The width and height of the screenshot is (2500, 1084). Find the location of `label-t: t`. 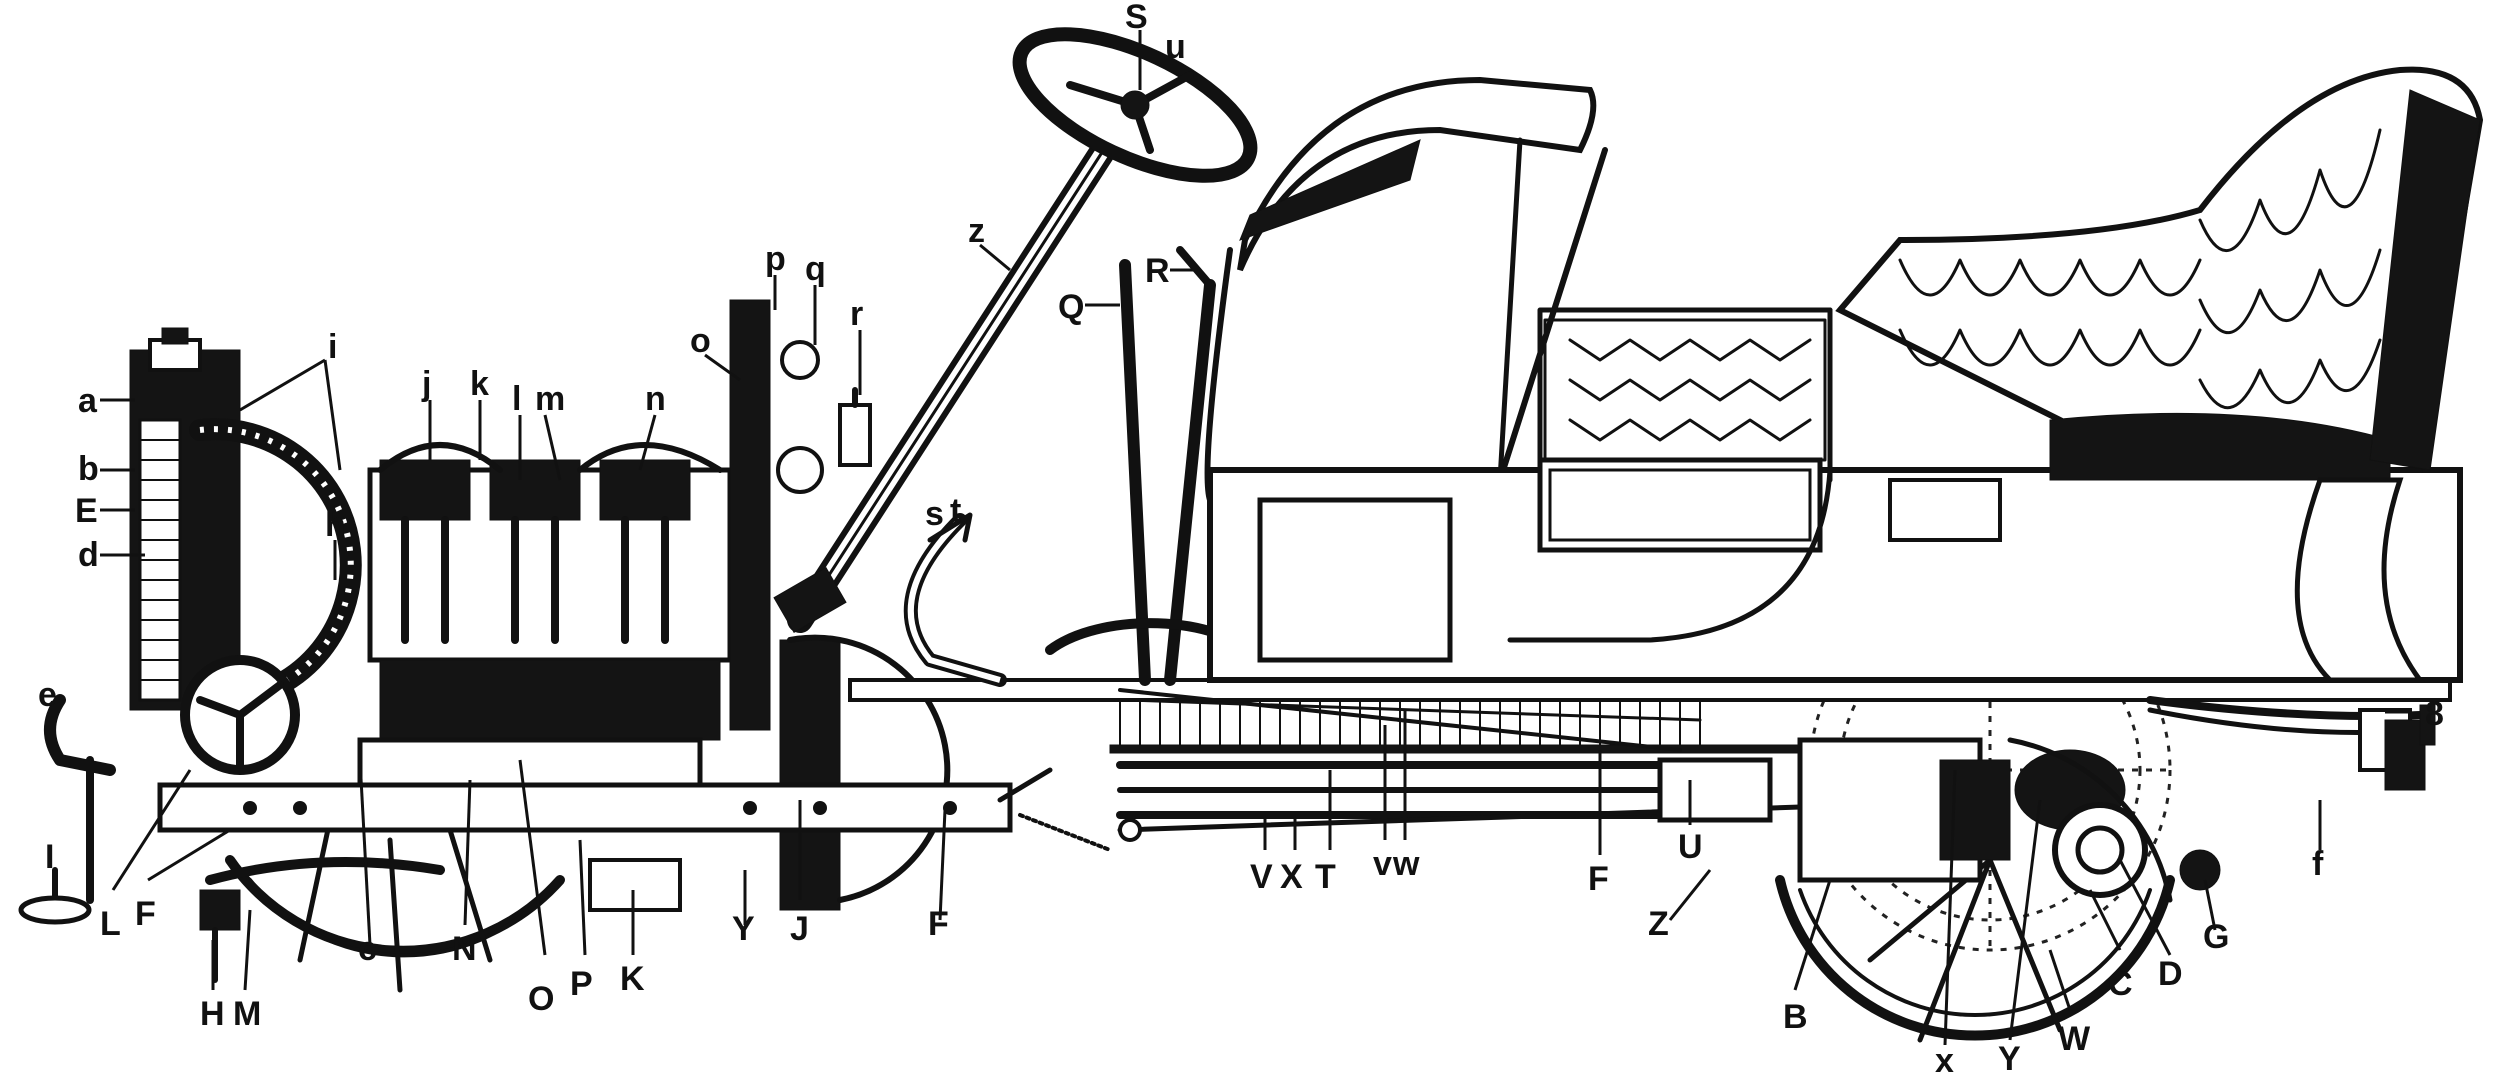

label-t: t is located at coordinates (955, 511).